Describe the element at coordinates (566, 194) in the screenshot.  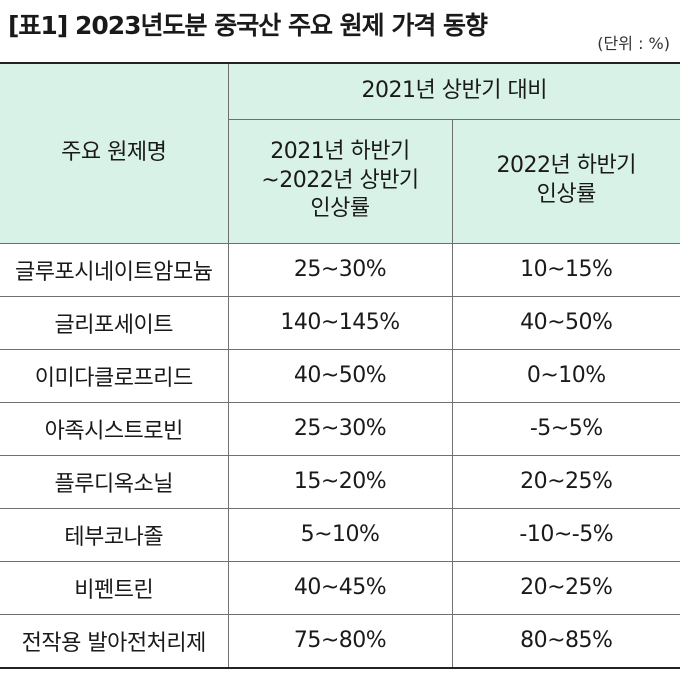
I see `header-period-2-line-2: 인상률` at that location.